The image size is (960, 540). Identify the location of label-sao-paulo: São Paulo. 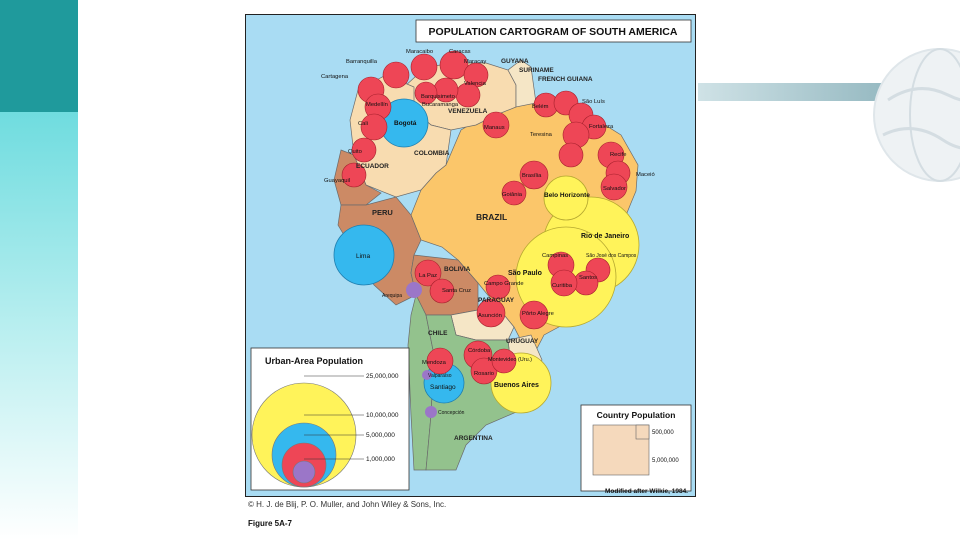
(525, 273).